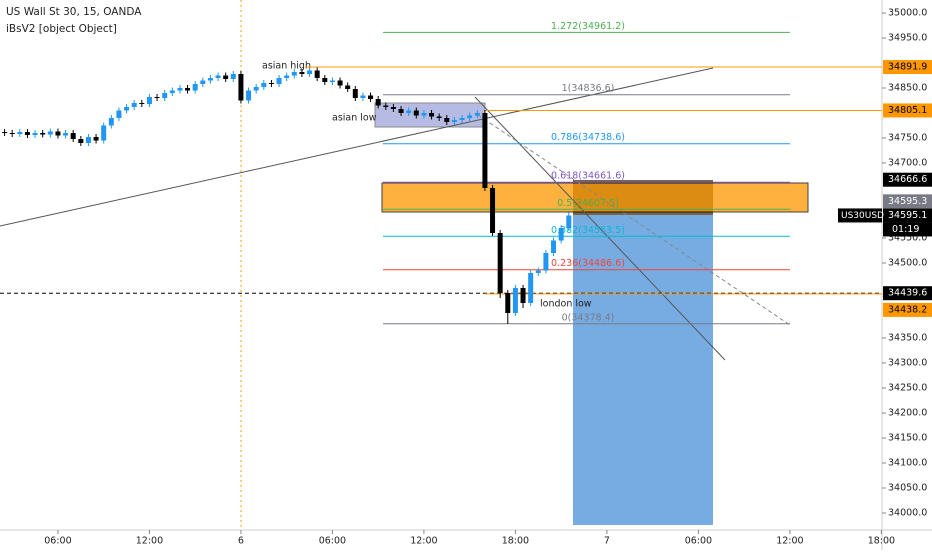 This screenshot has width=932, height=554. What do you see at coordinates (588, 176) in the screenshot?
I see `fib-label: 0.618(34661.6)` at bounding box center [588, 176].